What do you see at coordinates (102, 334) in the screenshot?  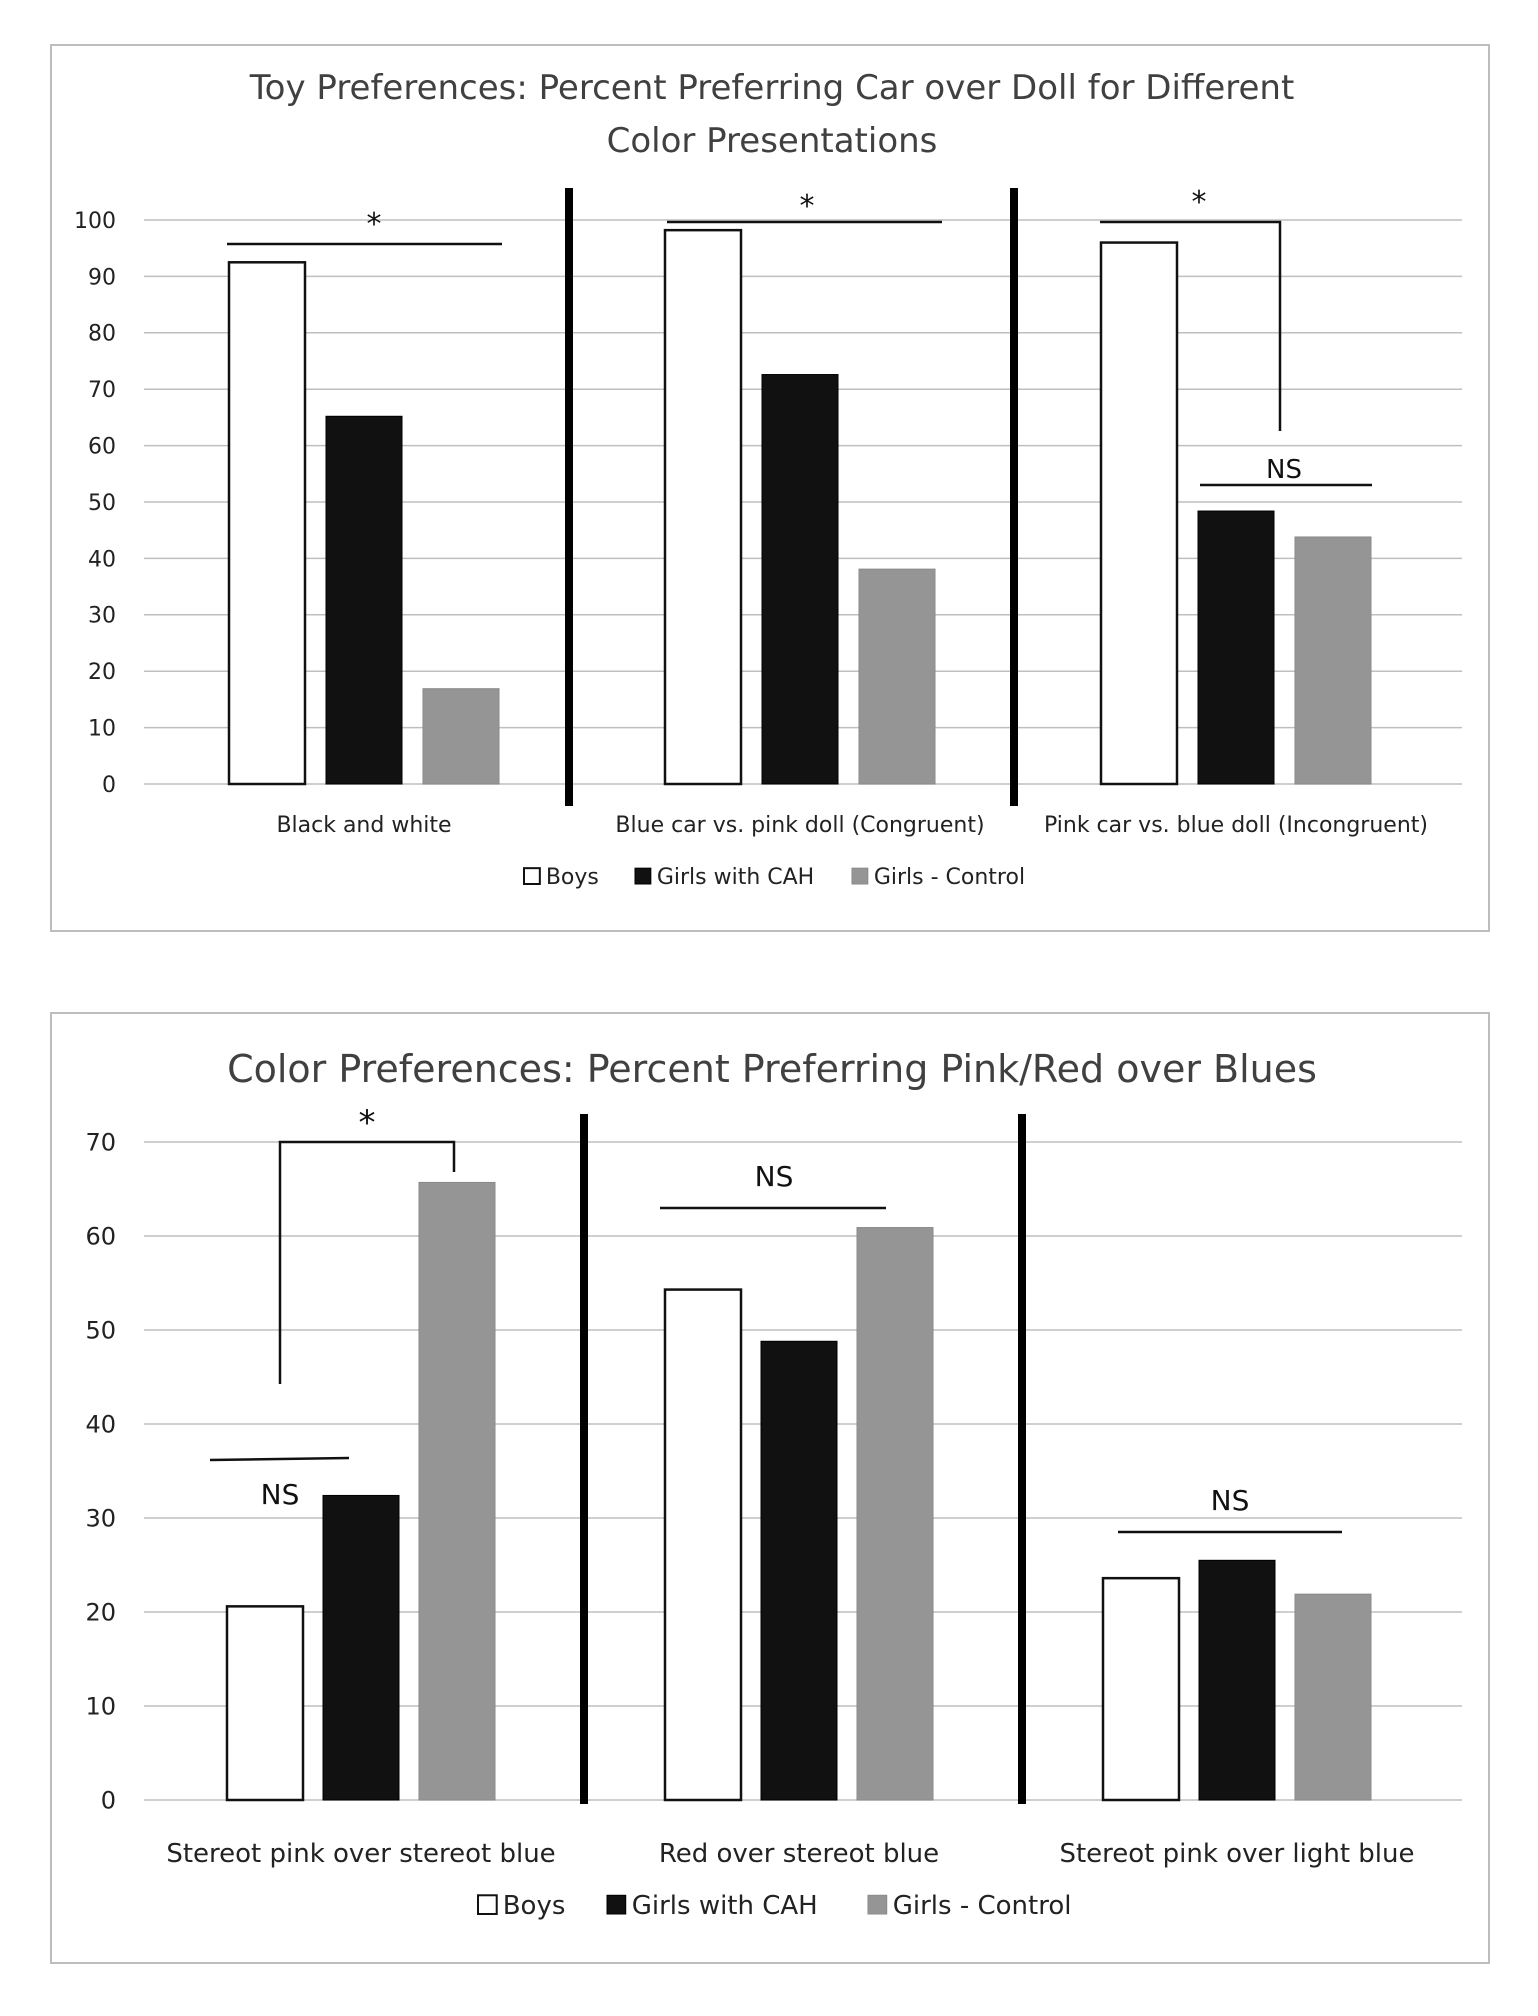 I see `y-tick-label: 80` at bounding box center [102, 334].